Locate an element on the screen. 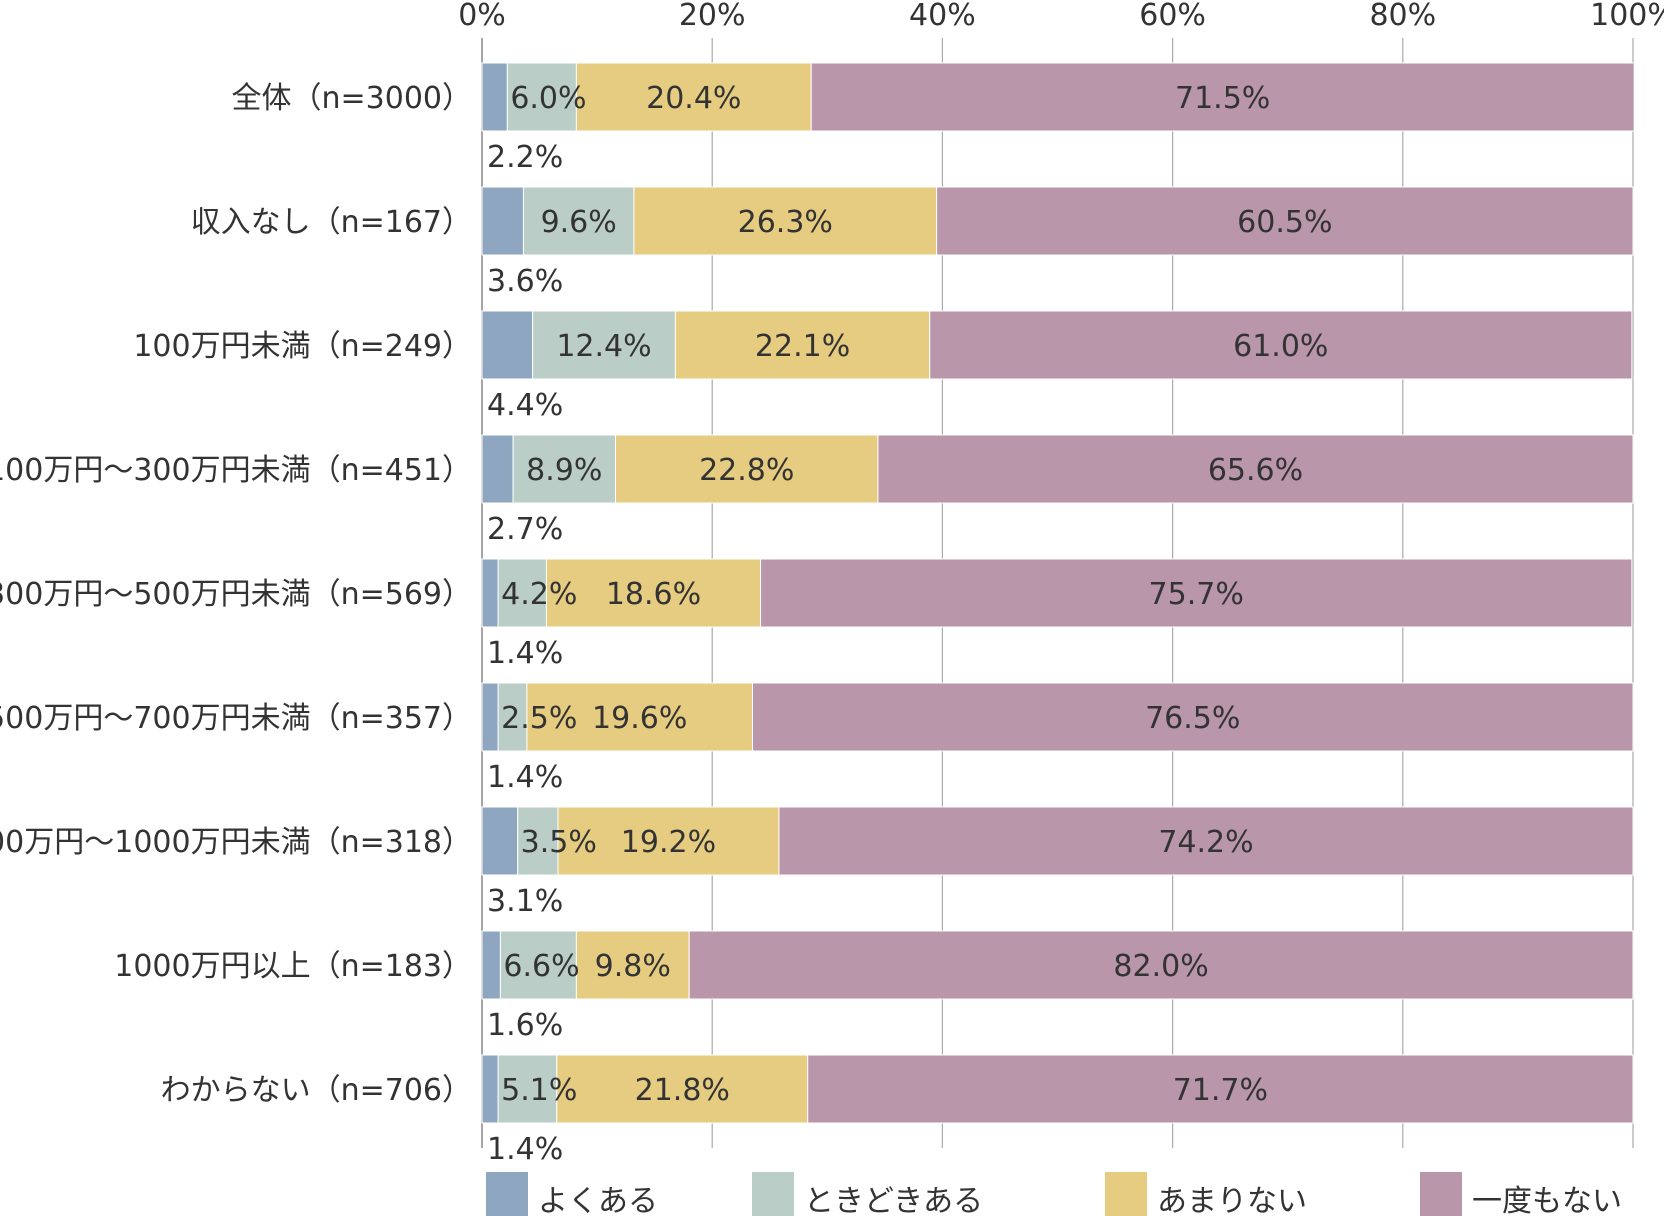 Image resolution: width=1664 pixels, height=1216 pixels. data-label: 71.5% is located at coordinates (1222, 98).